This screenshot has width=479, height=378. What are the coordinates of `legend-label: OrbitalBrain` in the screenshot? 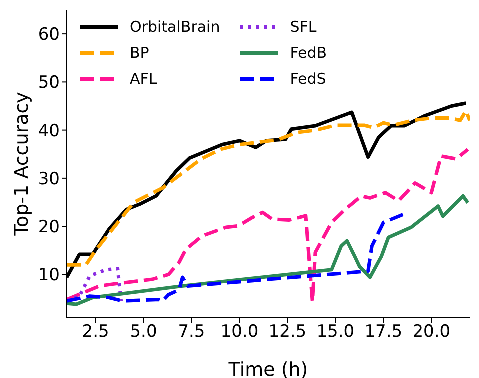 It's located at (175, 27).